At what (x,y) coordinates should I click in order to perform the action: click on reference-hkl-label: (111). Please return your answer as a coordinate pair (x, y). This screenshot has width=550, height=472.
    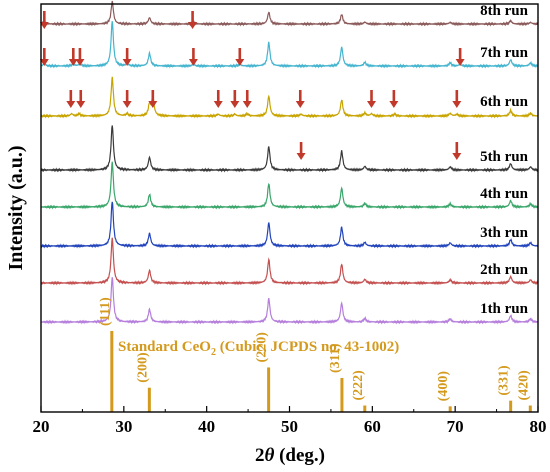
    Looking at the image, I should click on (105, 311).